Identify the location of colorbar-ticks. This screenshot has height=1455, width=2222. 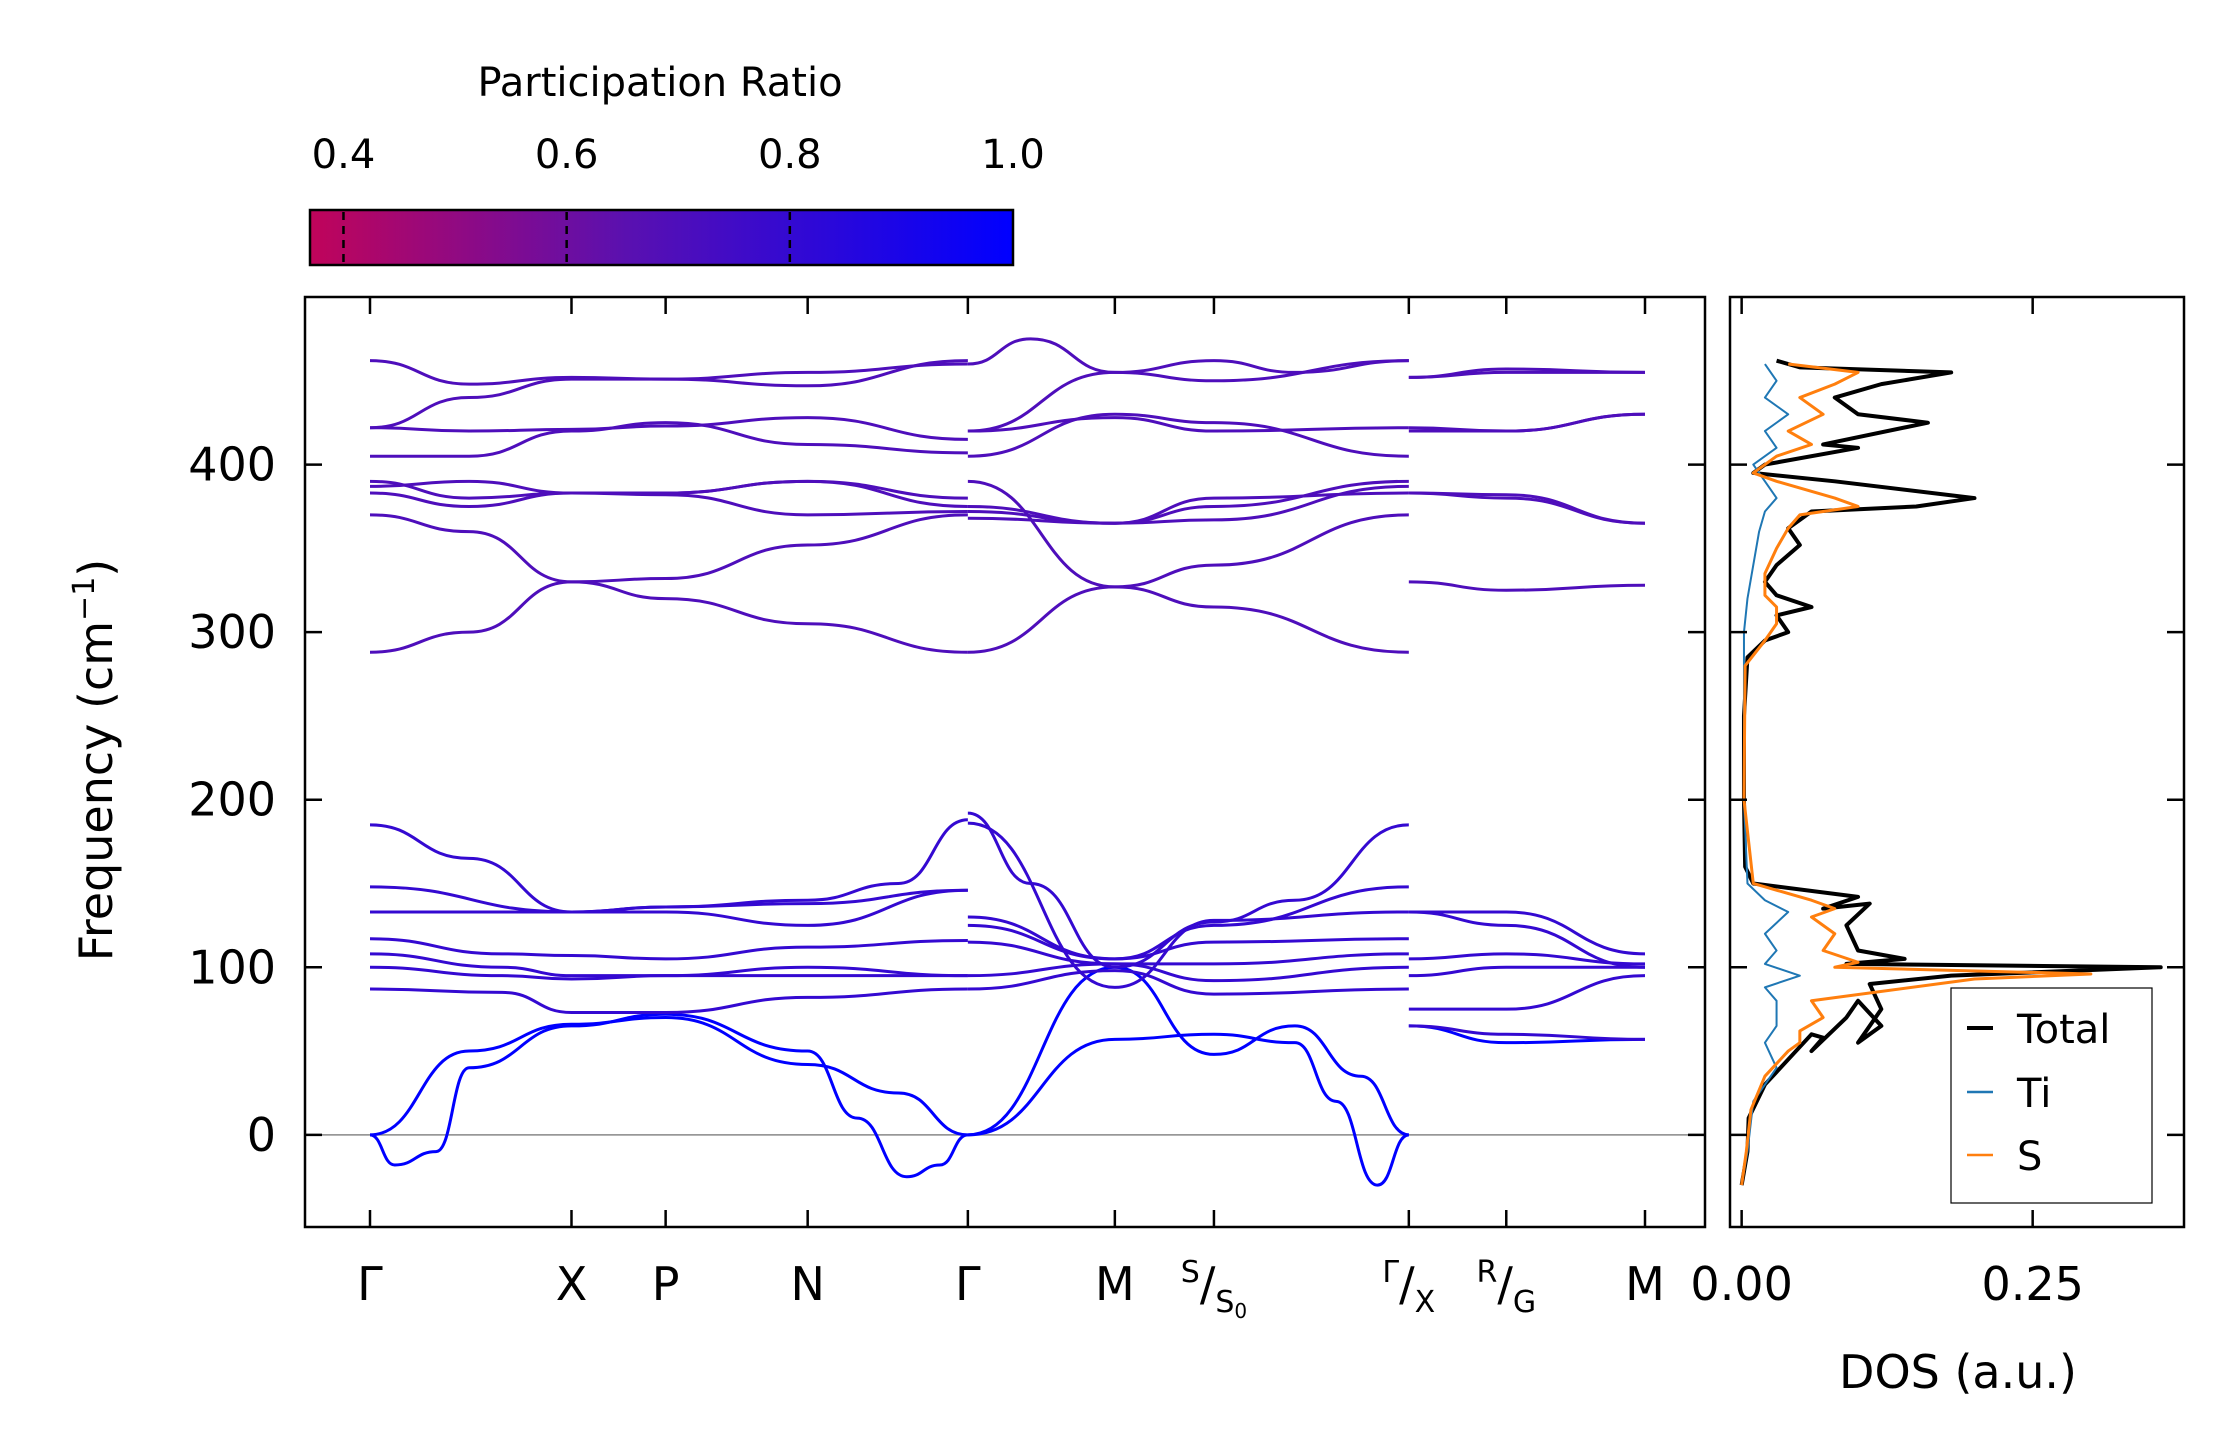
(567, 237).